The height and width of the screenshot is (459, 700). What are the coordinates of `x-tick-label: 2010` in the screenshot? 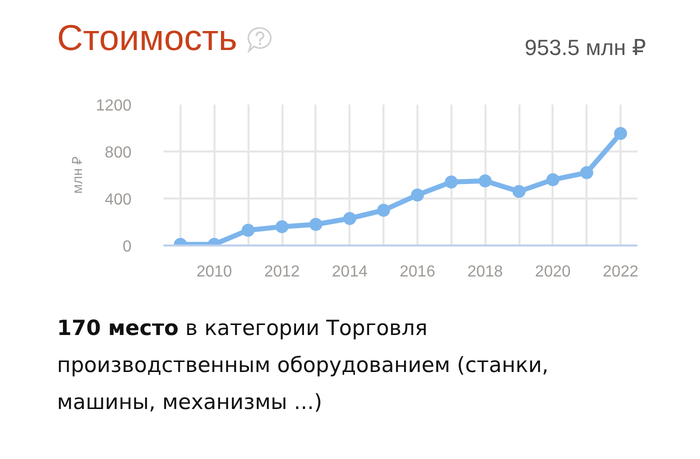 It's located at (214, 272).